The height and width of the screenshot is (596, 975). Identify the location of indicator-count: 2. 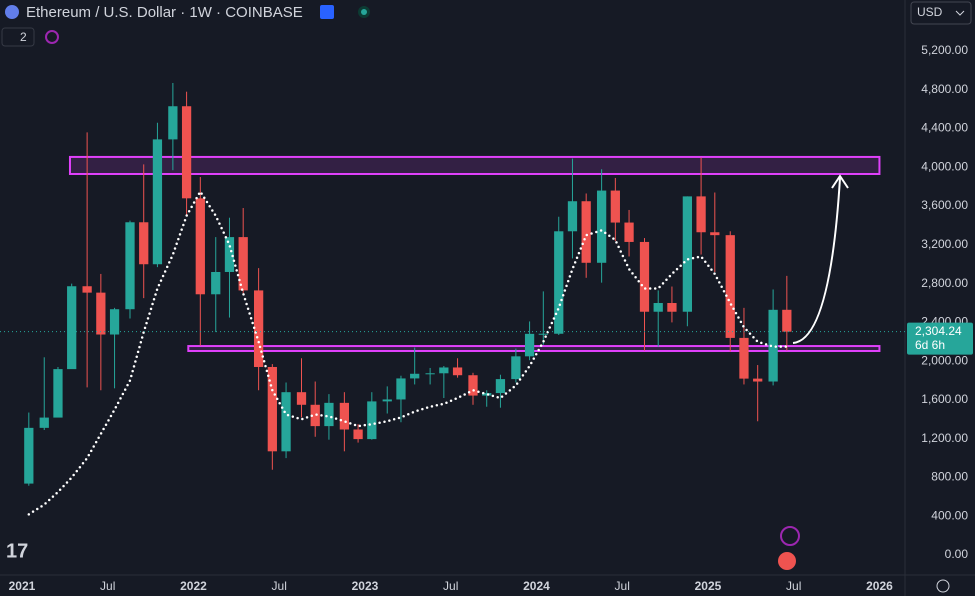
(23, 37).